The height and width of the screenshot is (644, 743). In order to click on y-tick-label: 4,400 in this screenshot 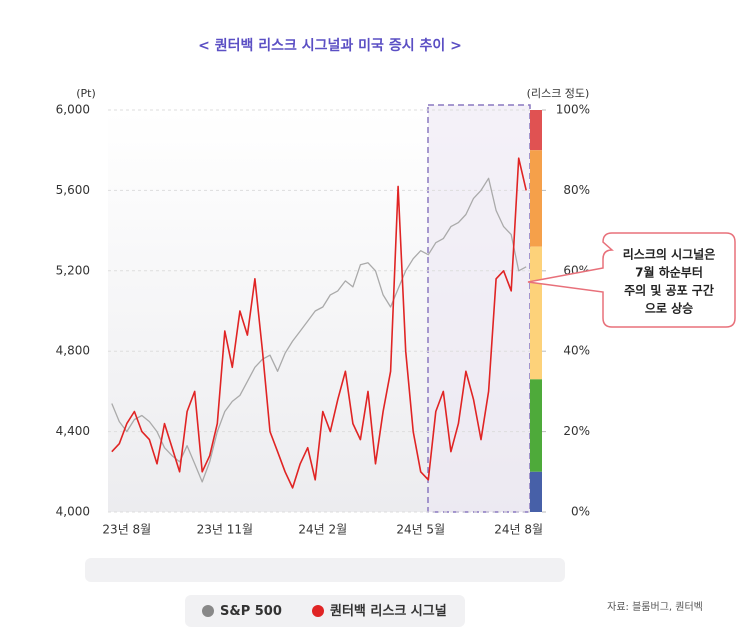, I will do `click(73, 431)`.